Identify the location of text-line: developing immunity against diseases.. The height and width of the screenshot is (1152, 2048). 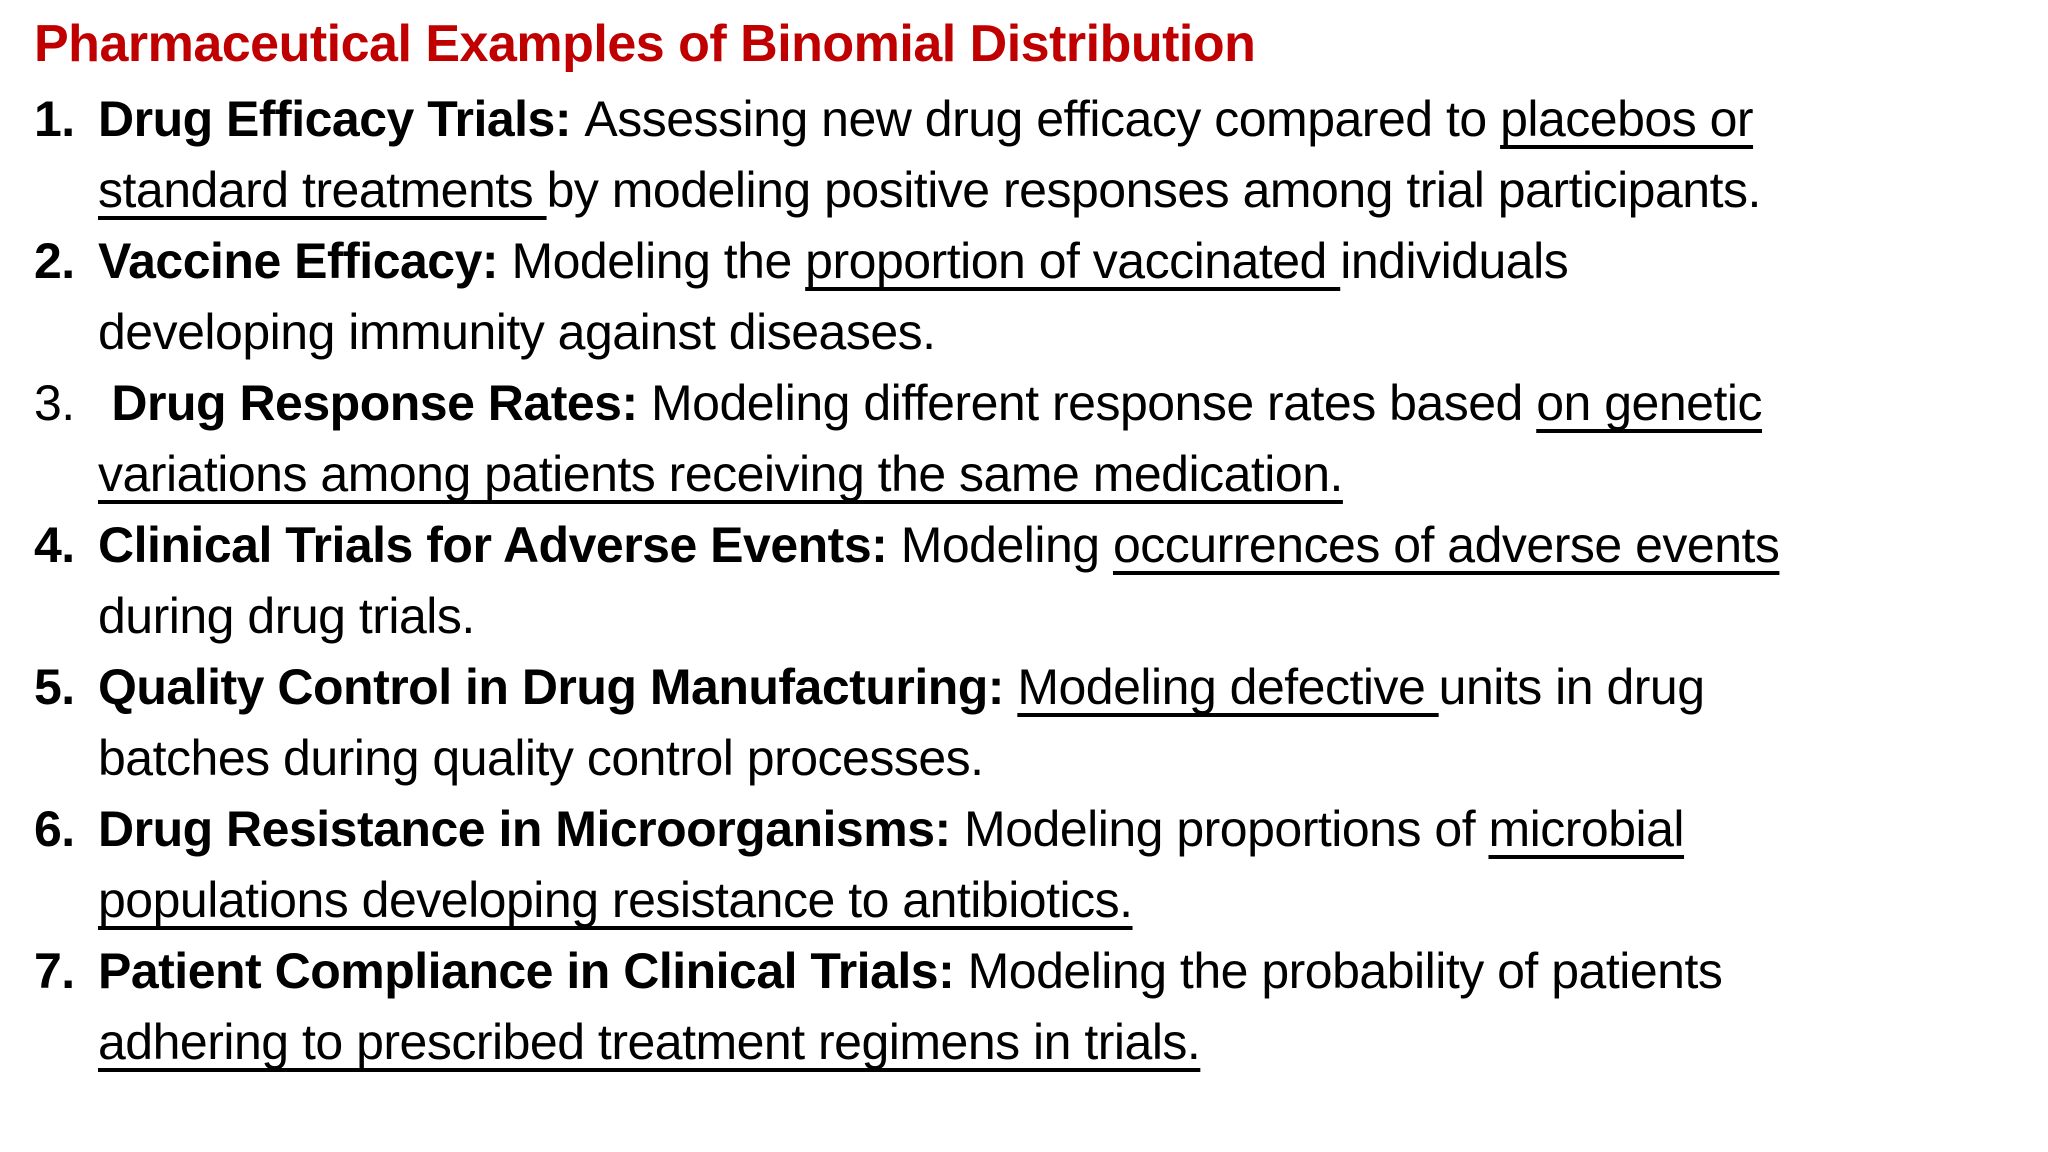
(517, 332).